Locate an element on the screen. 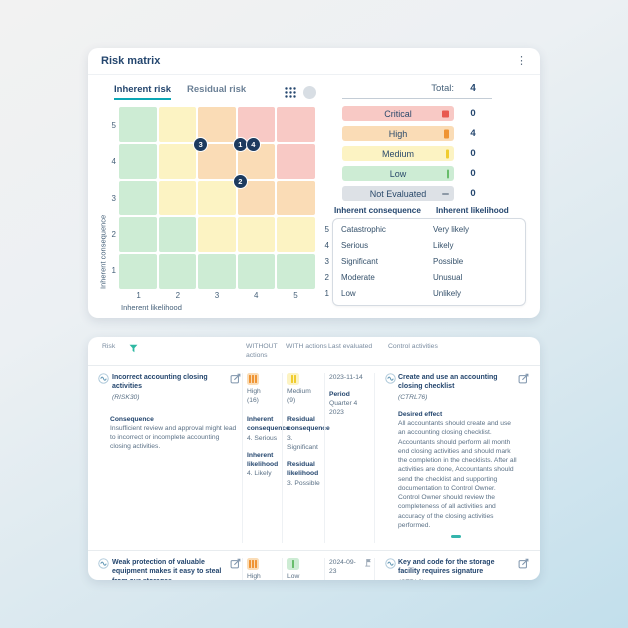 This screenshot has width=628, height=628. x-tick-label: 1 is located at coordinates (138, 295).